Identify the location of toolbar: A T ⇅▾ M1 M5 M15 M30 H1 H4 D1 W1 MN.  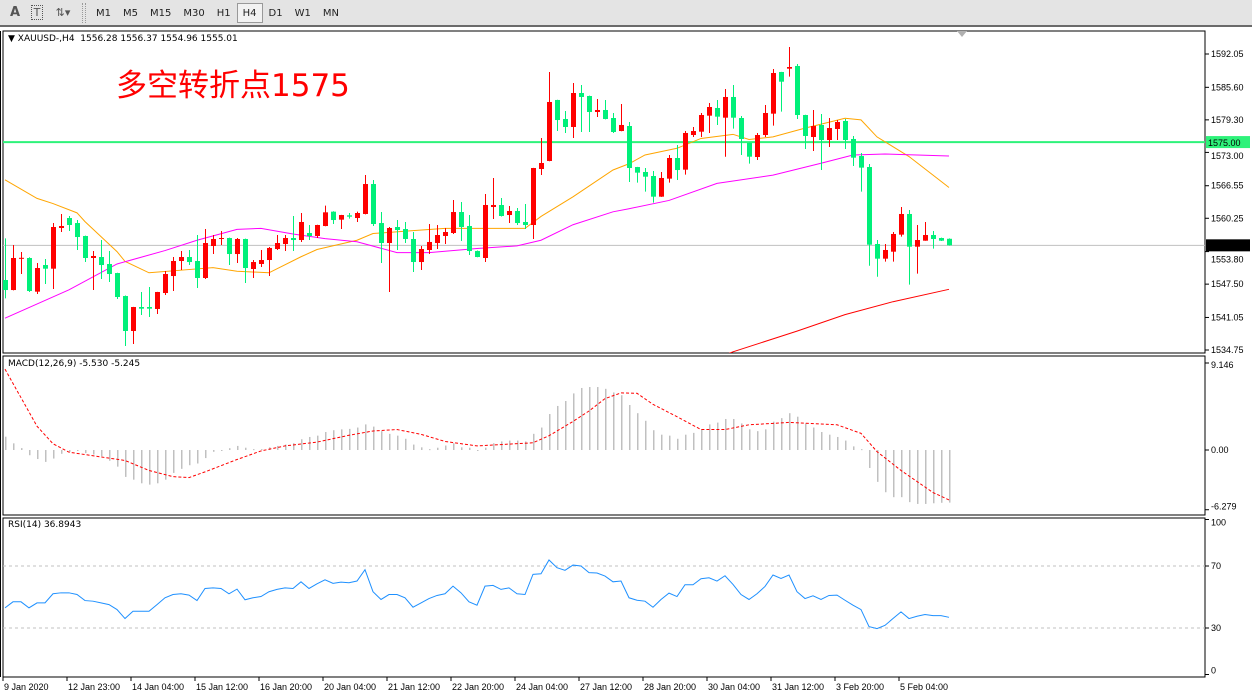
(626, 13).